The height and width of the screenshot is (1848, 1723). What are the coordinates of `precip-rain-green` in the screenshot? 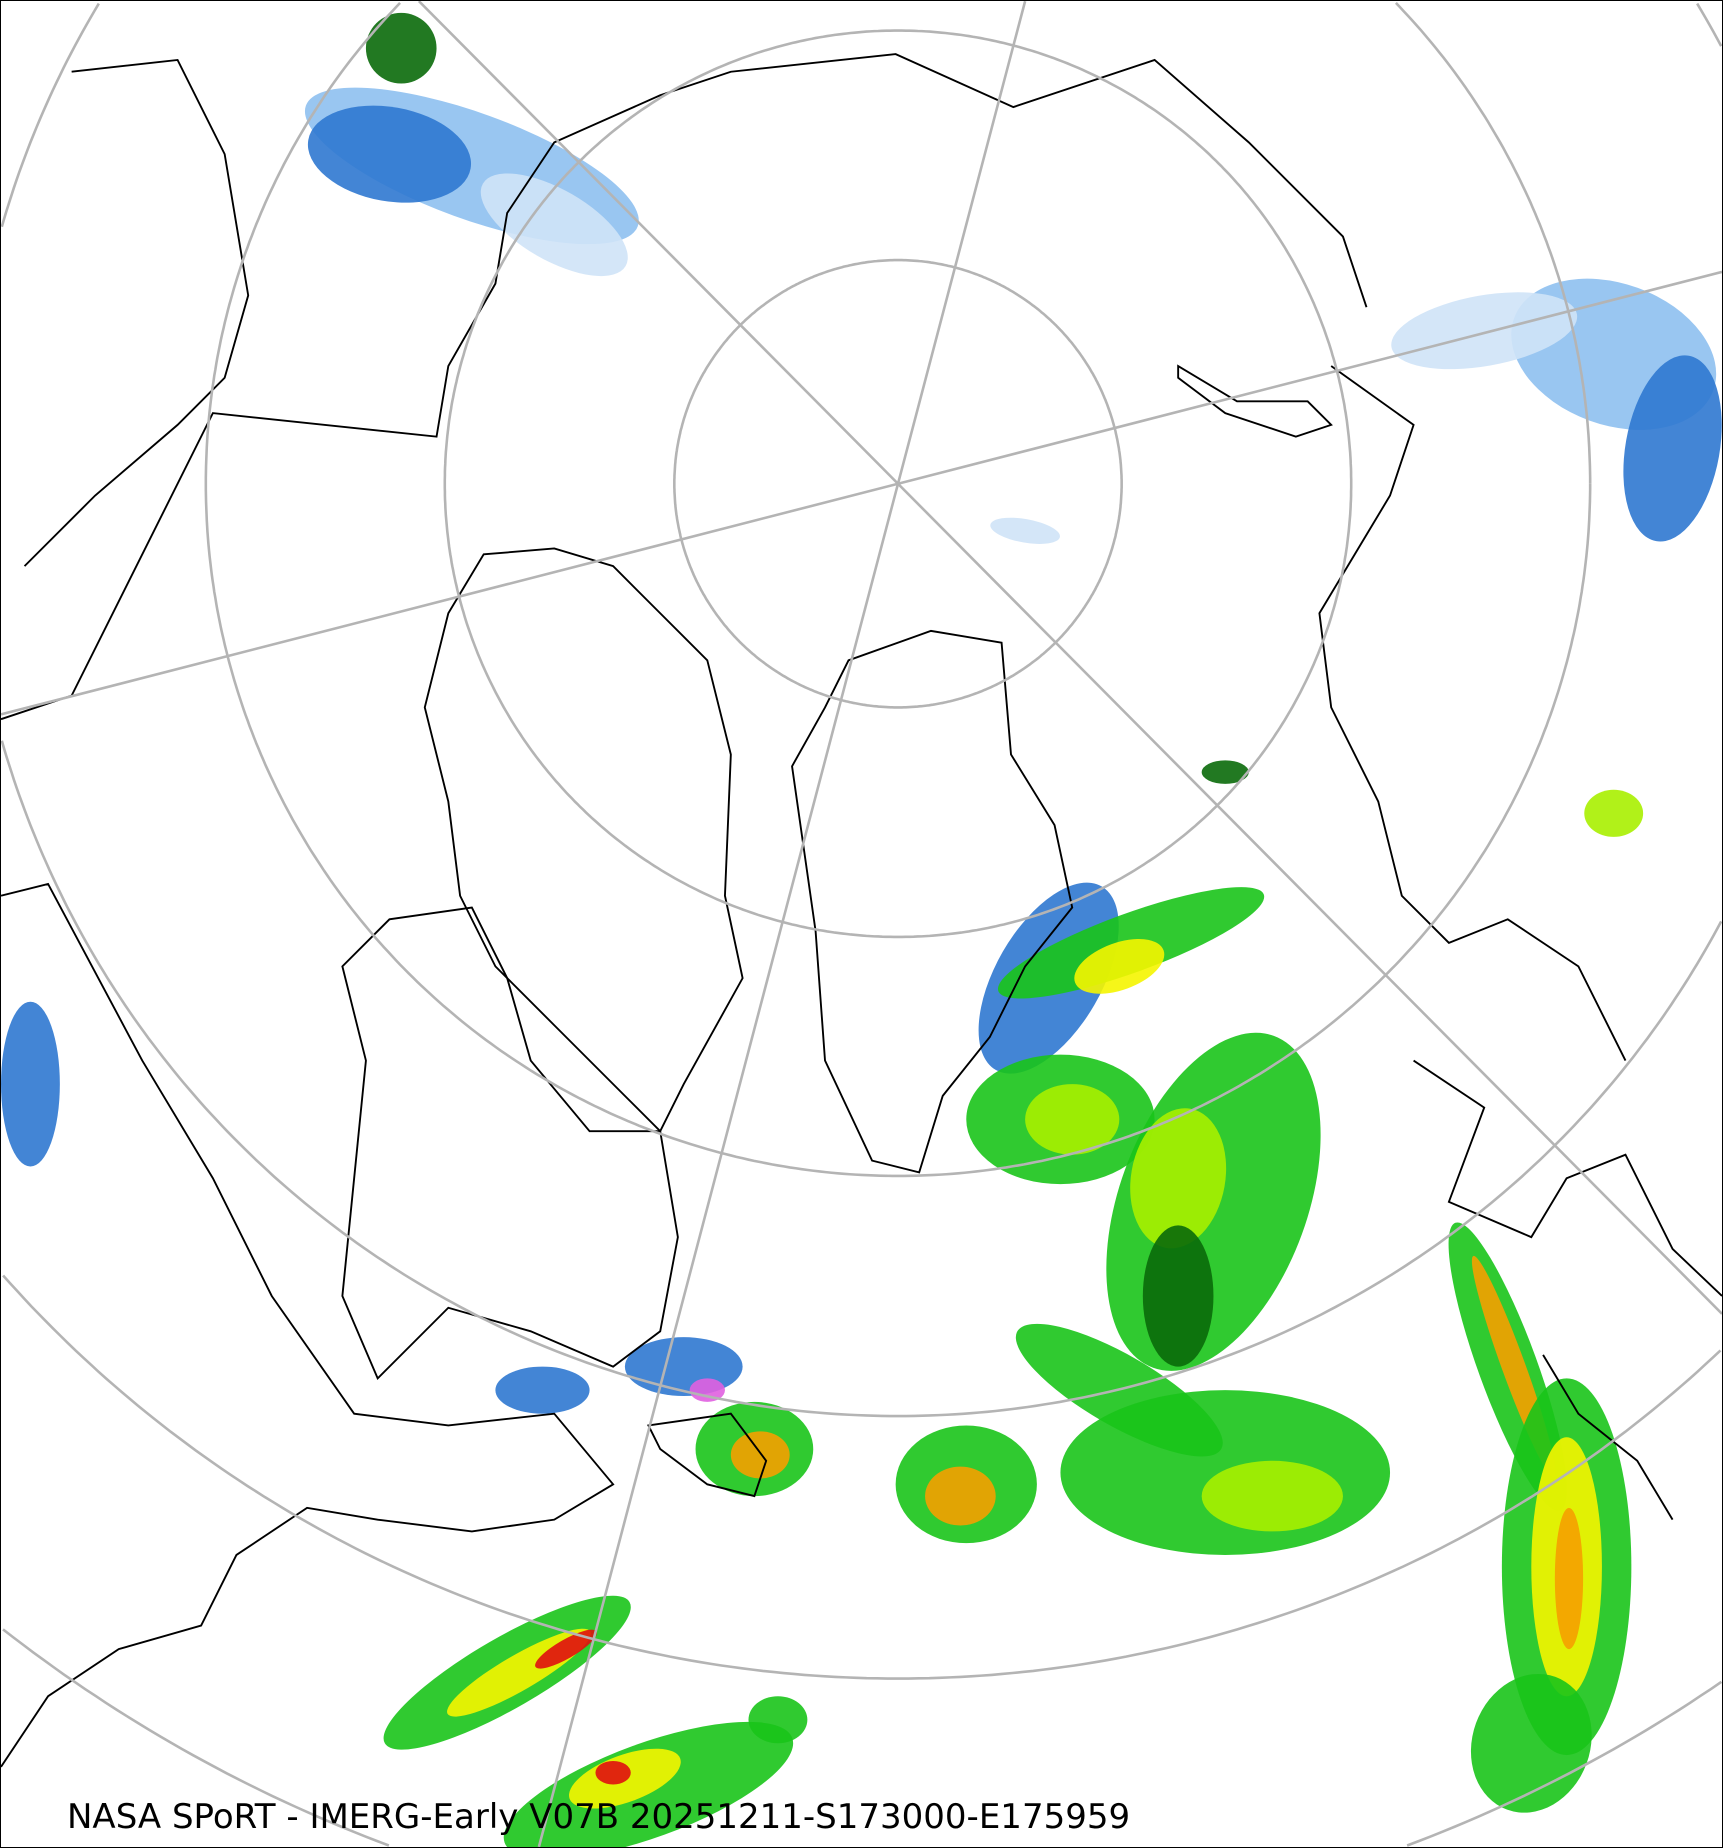 It's located at (778, 1720).